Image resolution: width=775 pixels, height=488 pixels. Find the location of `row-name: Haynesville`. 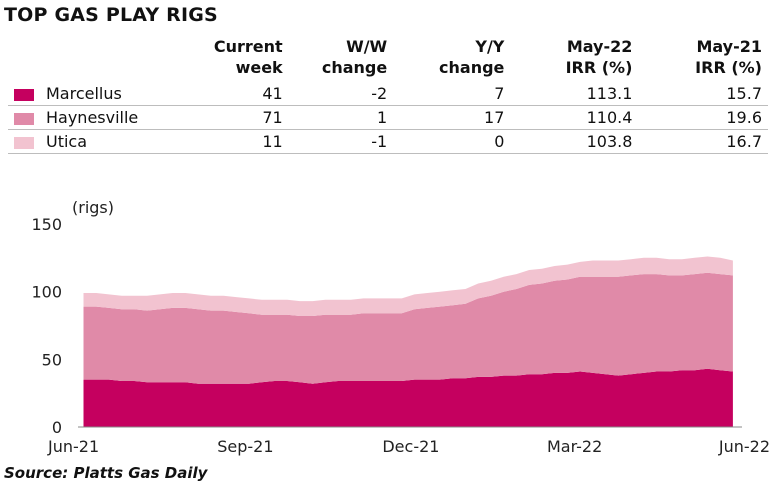

row-name: Haynesville is located at coordinates (92, 117).